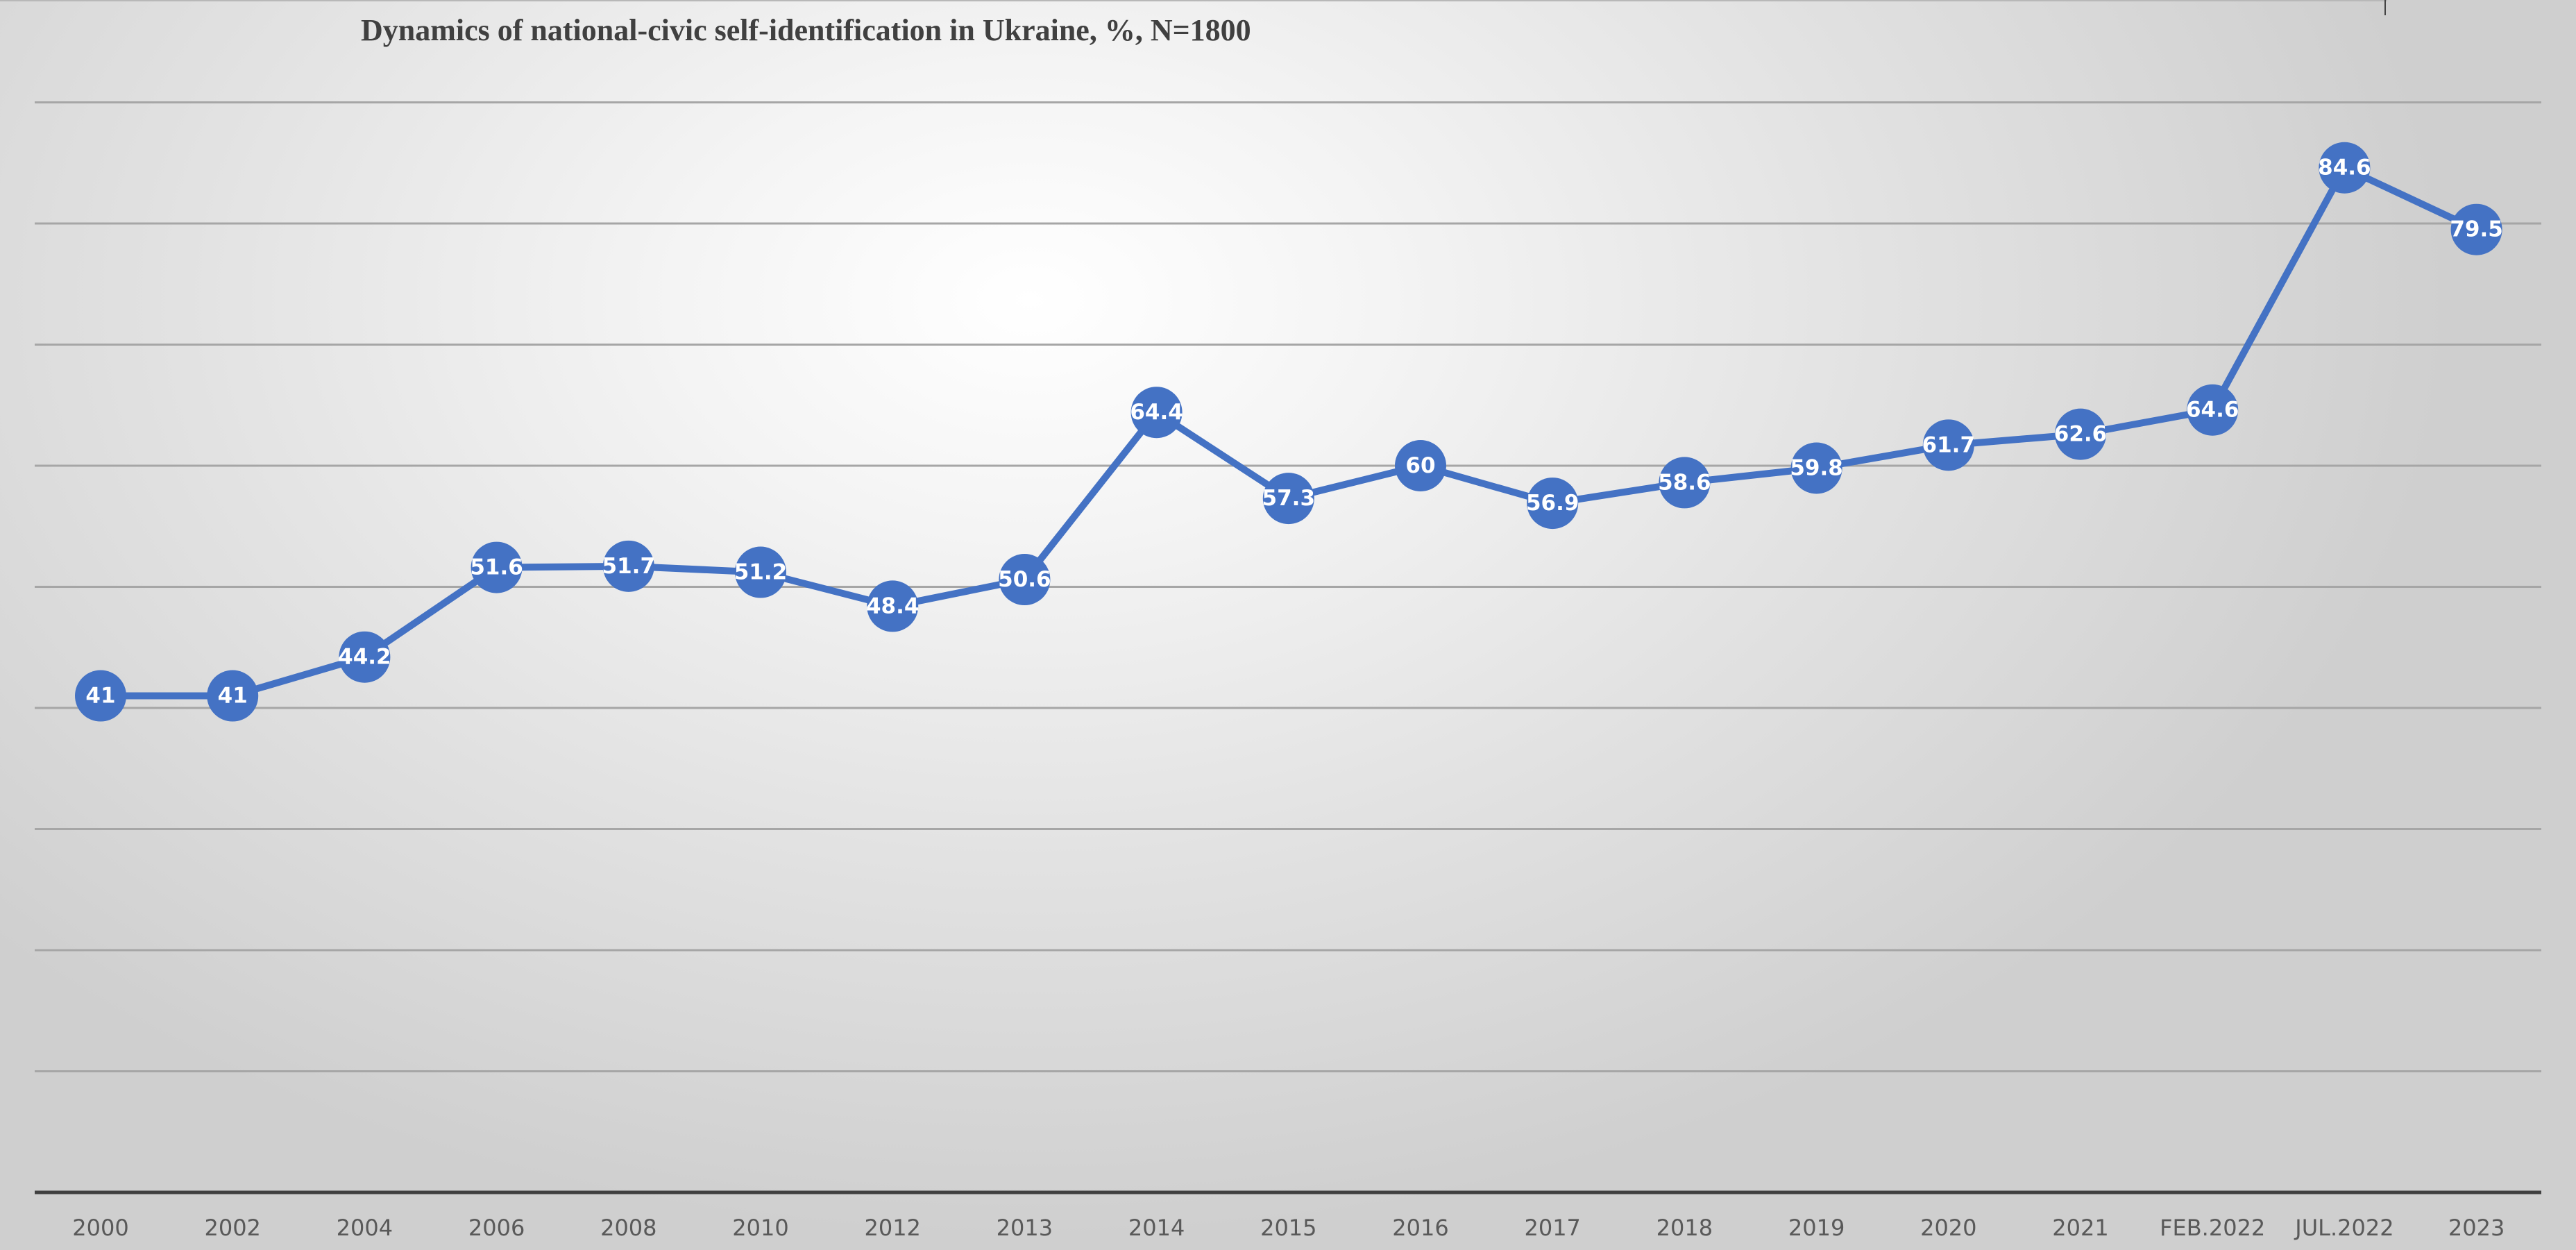  I want to click on data-label: 64.4, so click(1156, 413).